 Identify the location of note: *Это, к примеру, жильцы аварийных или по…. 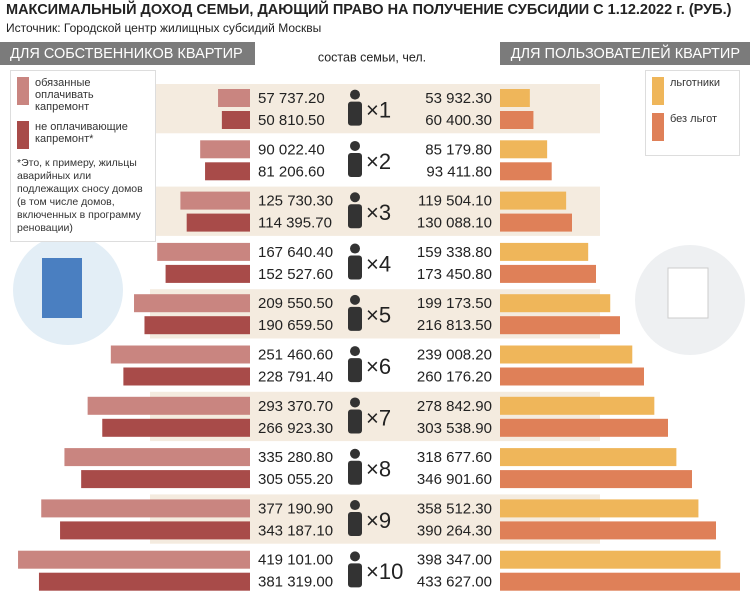
(80, 195).